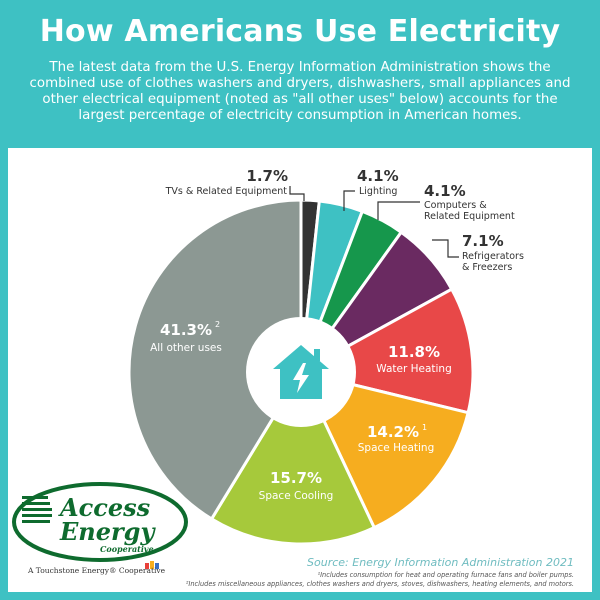 The image size is (600, 600). Describe the element at coordinates (424, 427) in the screenshot. I see `label-heating-sup: 1` at that location.